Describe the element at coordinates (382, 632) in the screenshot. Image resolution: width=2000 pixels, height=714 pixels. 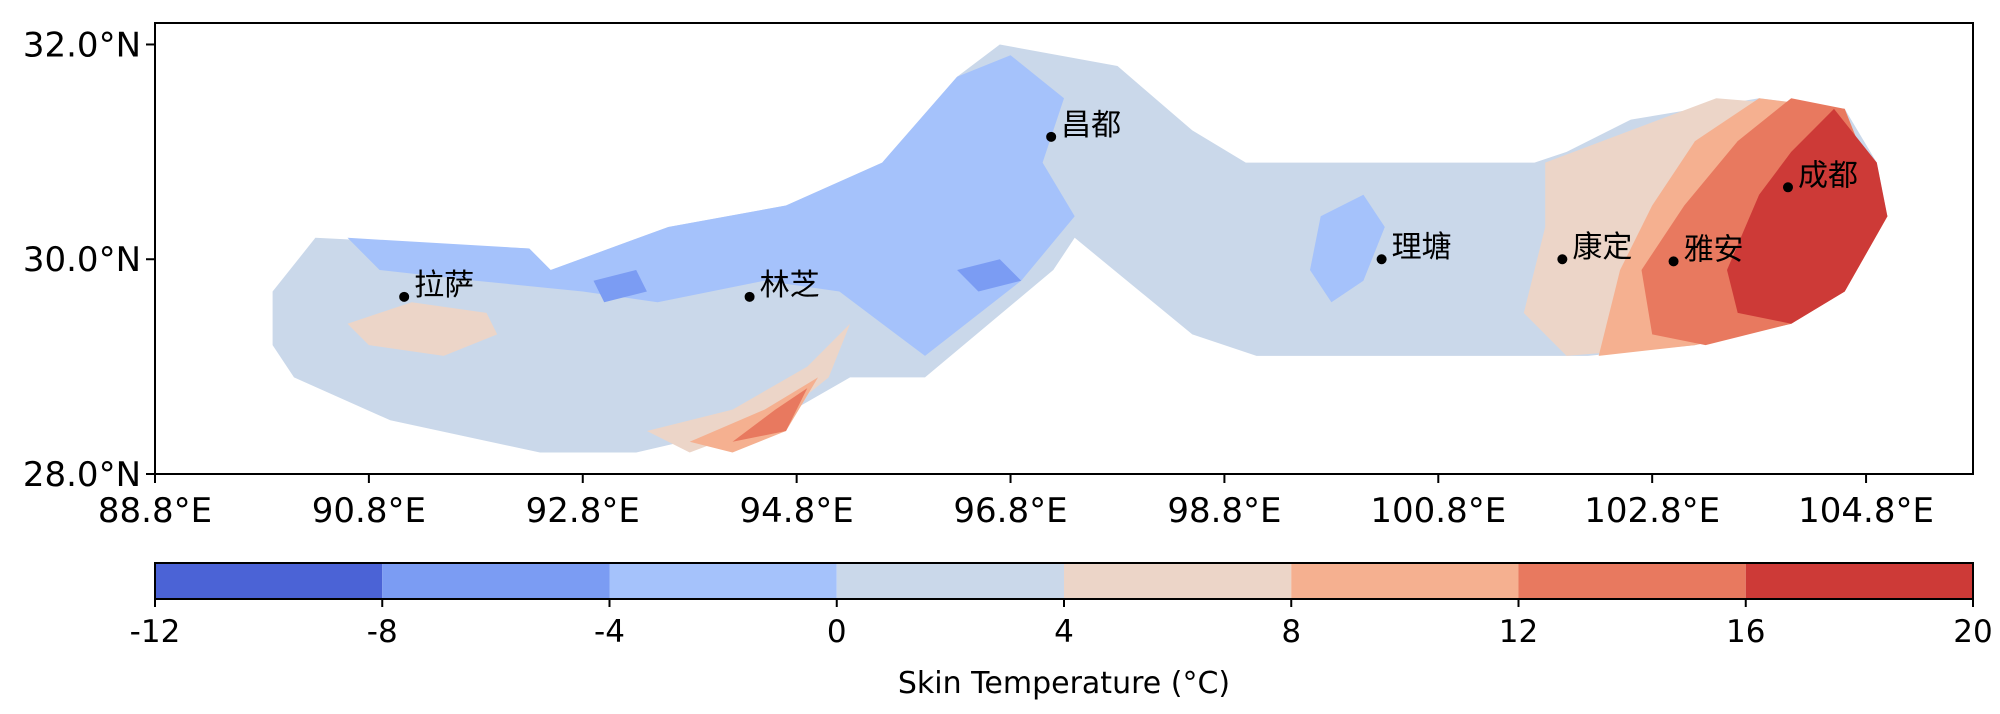
I see `colorbar-tick-label: -8` at that location.